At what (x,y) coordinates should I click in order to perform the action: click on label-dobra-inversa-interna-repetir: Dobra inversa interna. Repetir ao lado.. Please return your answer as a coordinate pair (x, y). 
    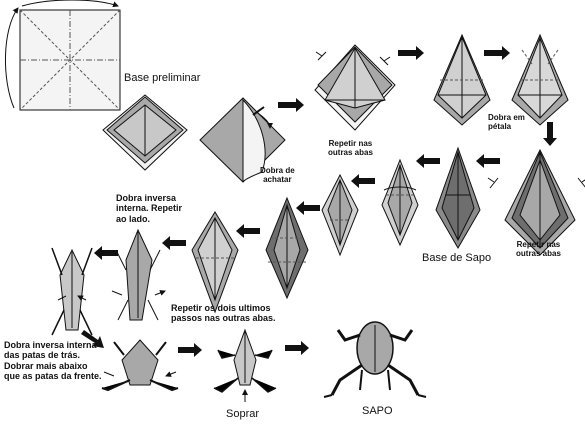
    Looking at the image, I should click on (149, 208).